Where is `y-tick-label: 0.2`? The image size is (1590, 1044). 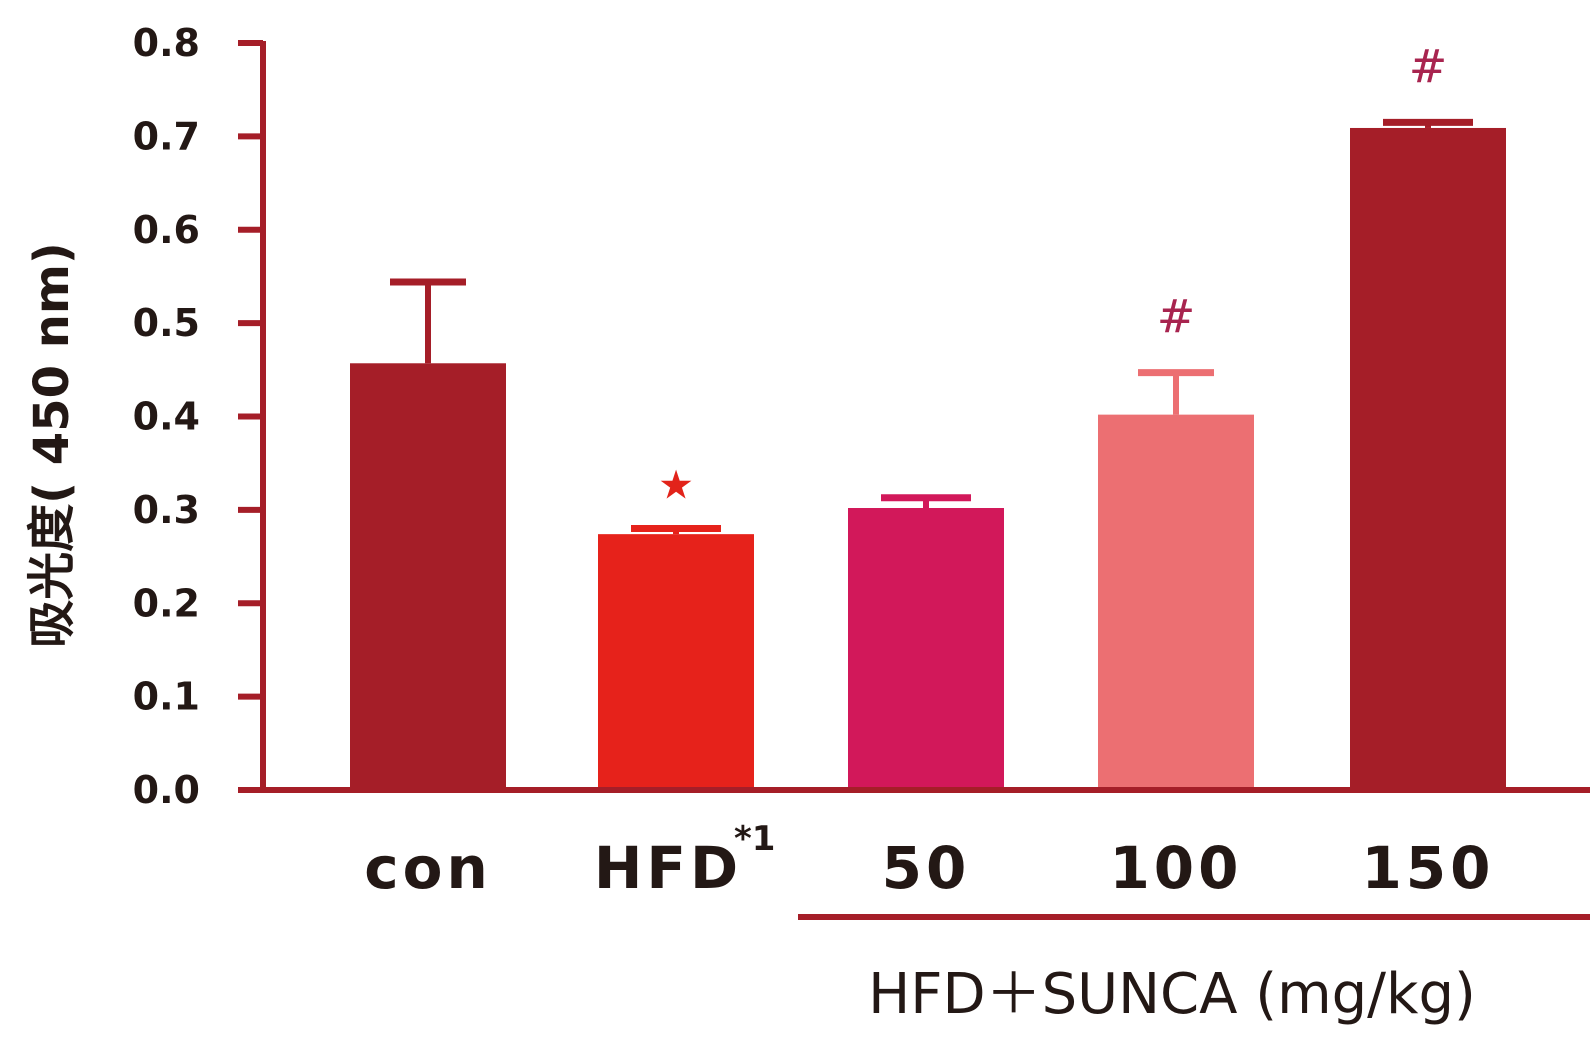 y-tick-label: 0.2 is located at coordinates (166, 603).